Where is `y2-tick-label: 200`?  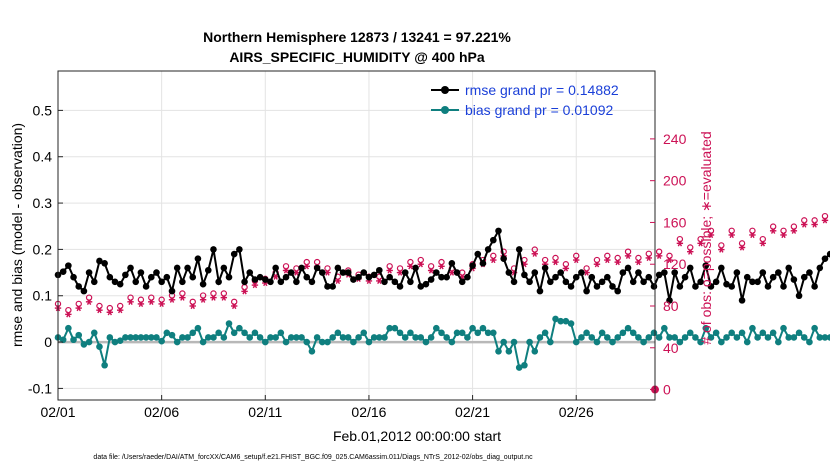 y2-tick-label: 200 is located at coordinates (675, 181).